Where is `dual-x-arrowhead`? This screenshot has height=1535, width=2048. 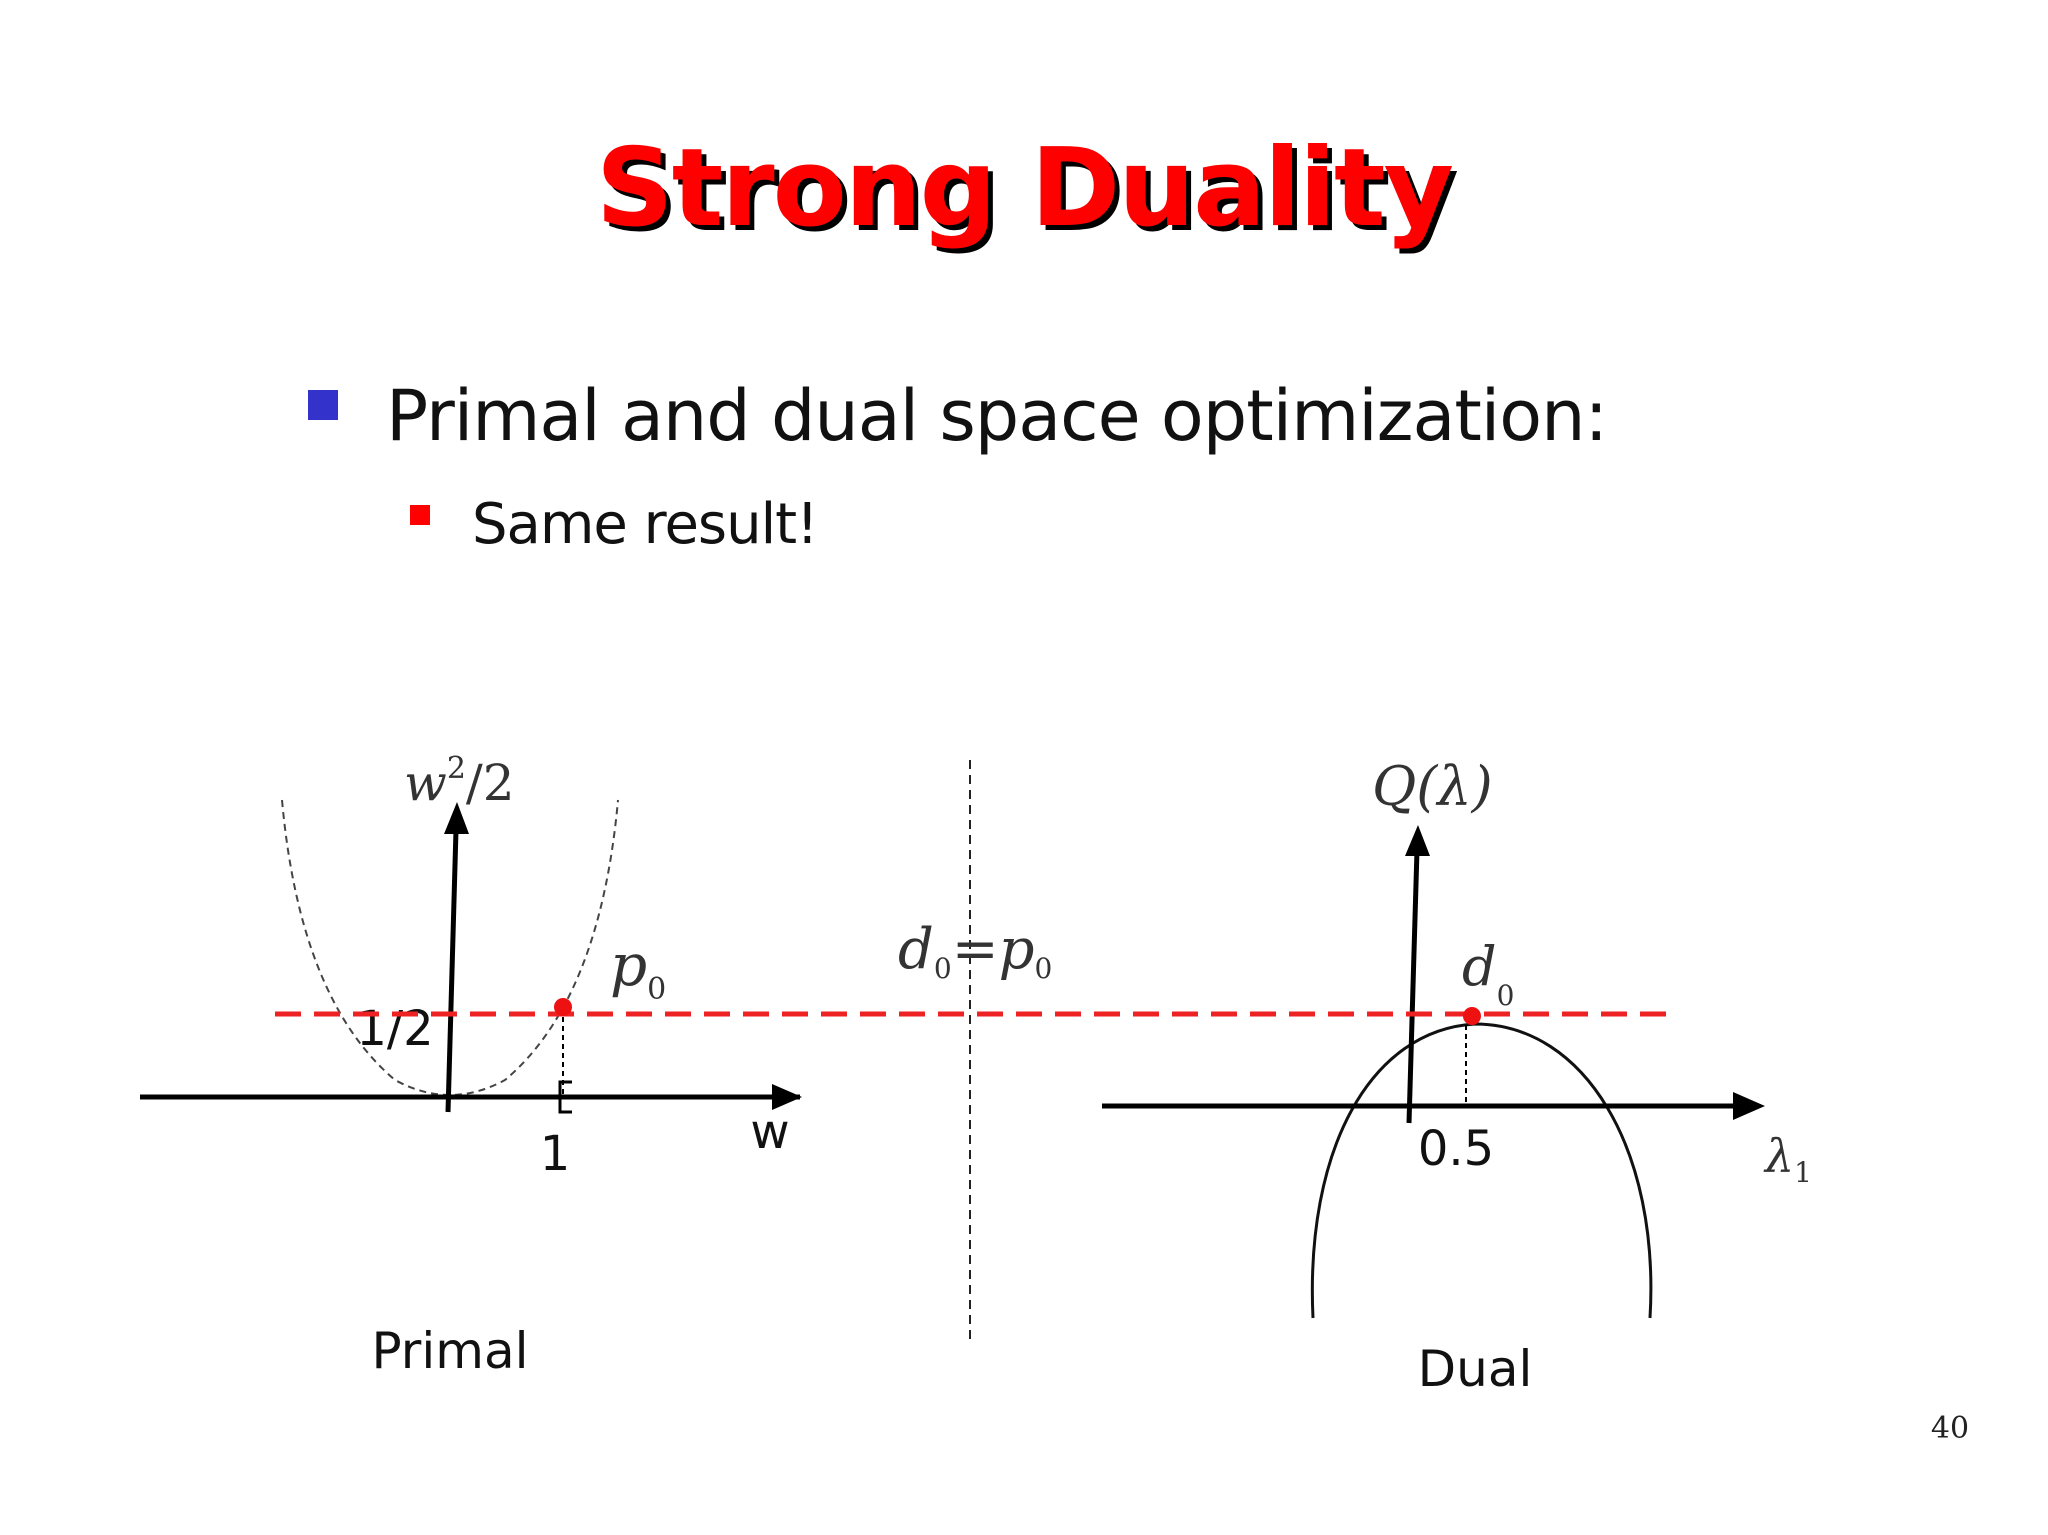 dual-x-arrowhead is located at coordinates (1749, 1106).